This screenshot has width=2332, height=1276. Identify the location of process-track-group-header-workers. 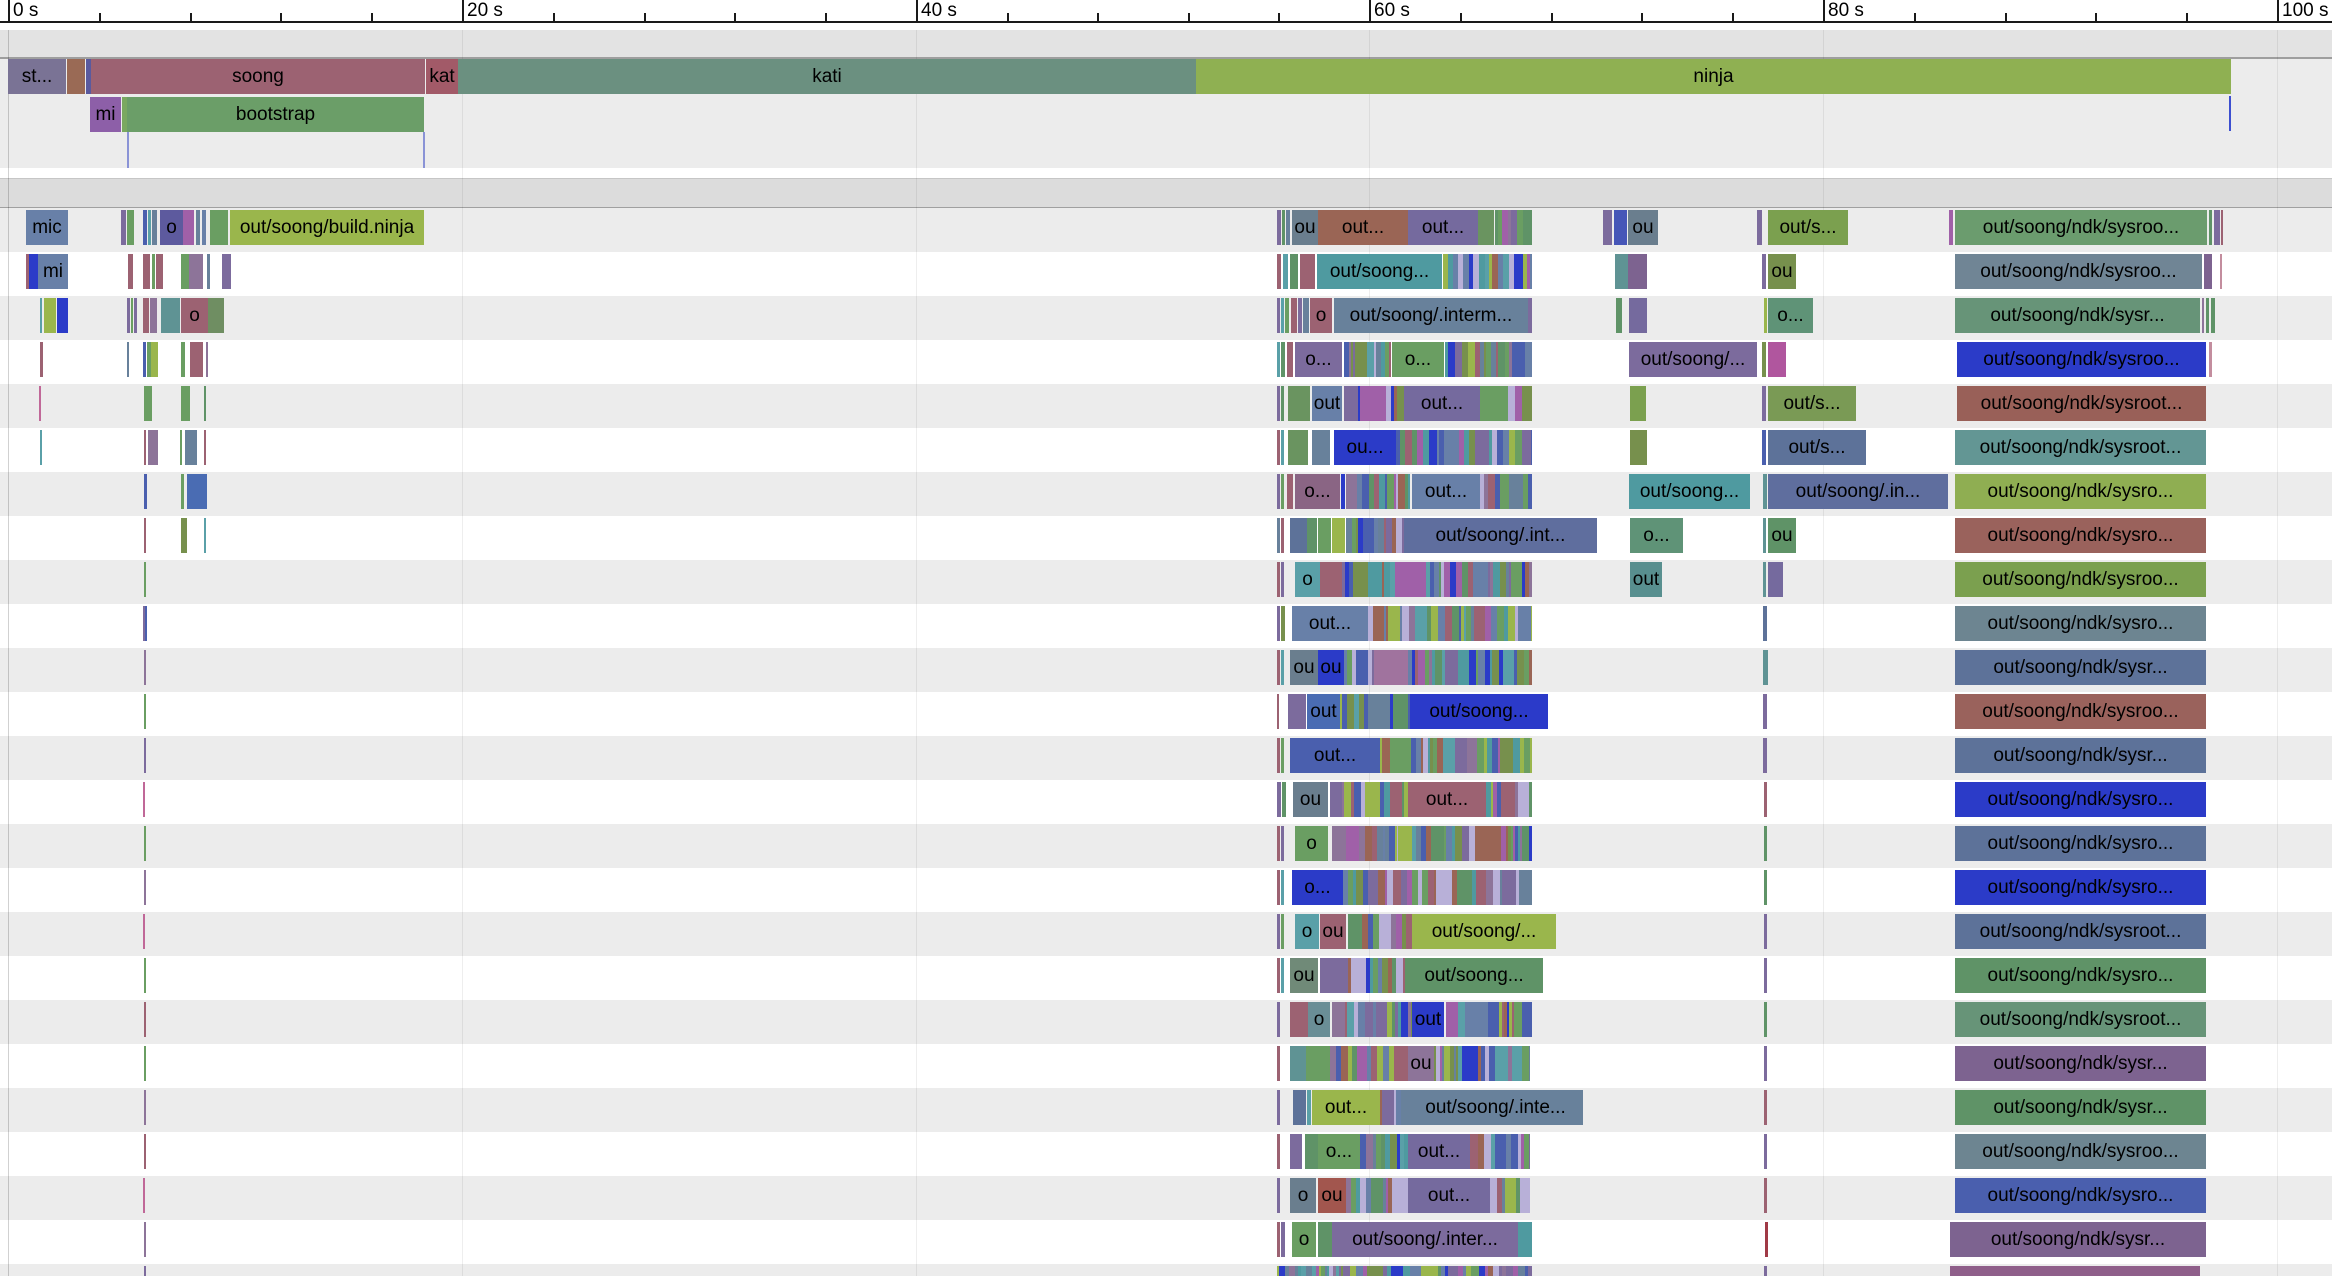
(1166, 193).